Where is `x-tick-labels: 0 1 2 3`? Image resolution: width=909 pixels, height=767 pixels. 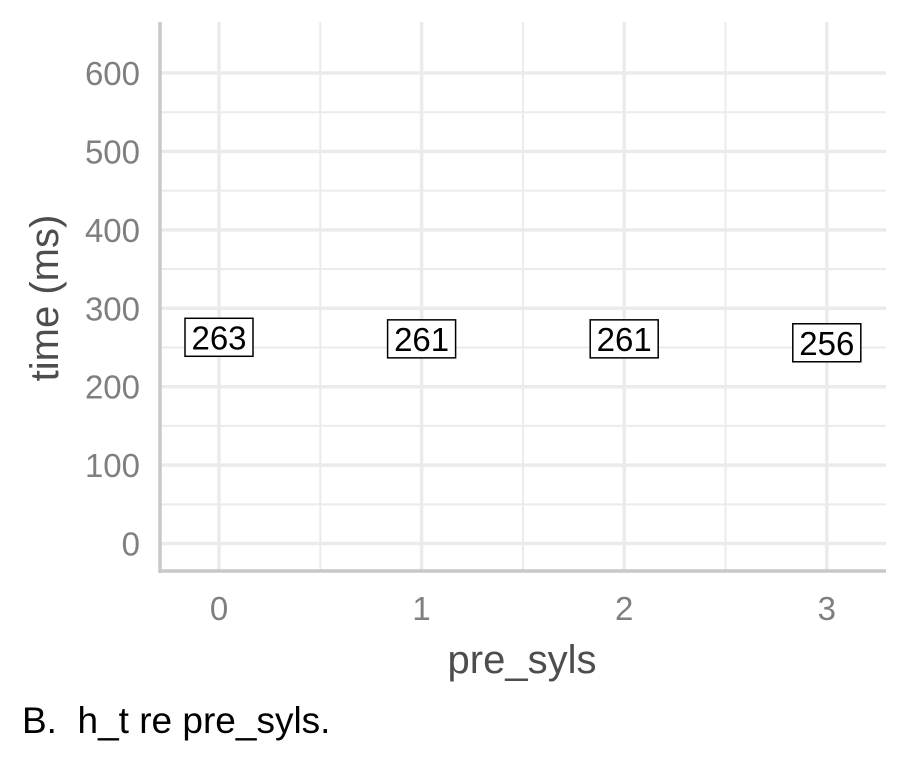 x-tick-labels: 0 1 2 3 is located at coordinates (523, 608).